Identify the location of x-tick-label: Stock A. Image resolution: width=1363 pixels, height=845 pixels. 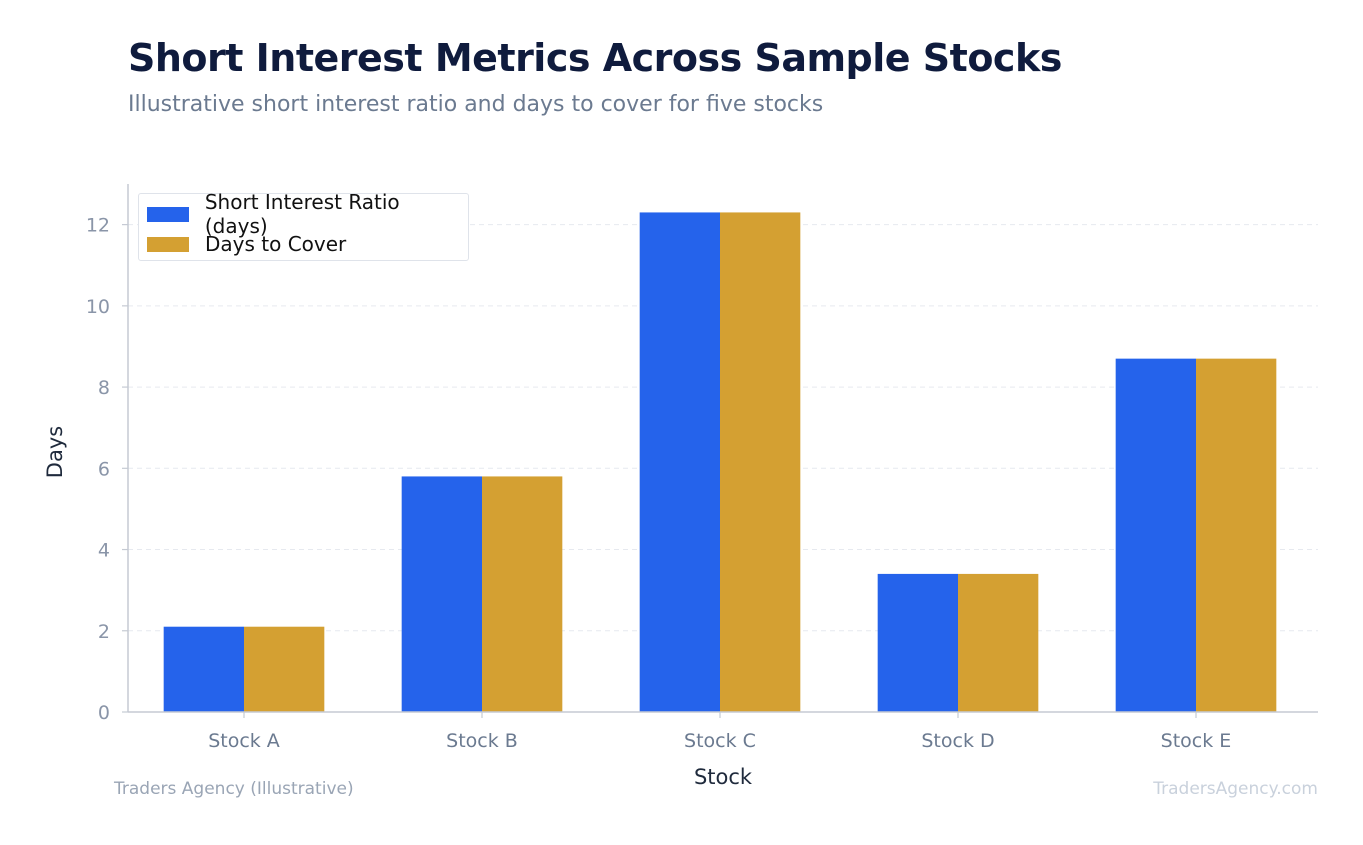
(244, 741).